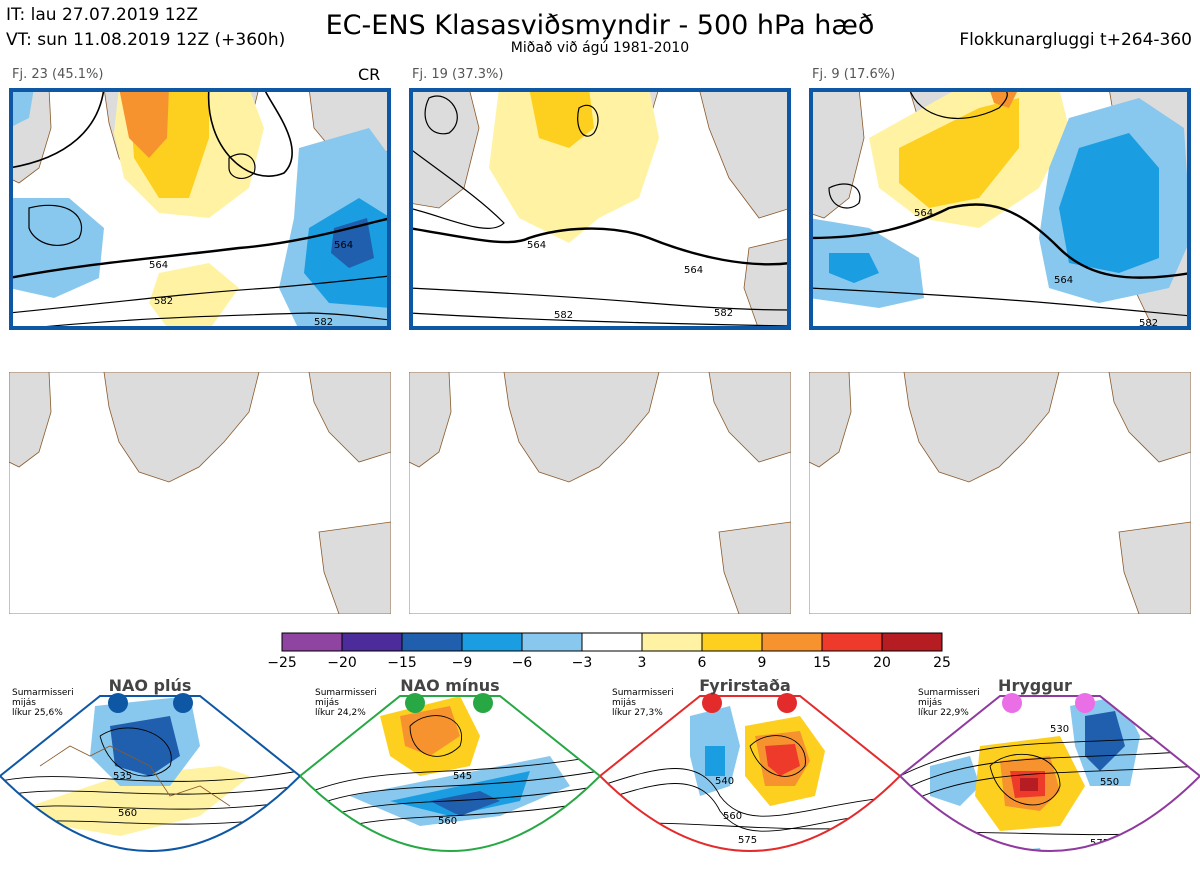 This screenshot has height=871, width=1200. I want to click on colorbar-tick-label: 20, so click(882, 663).